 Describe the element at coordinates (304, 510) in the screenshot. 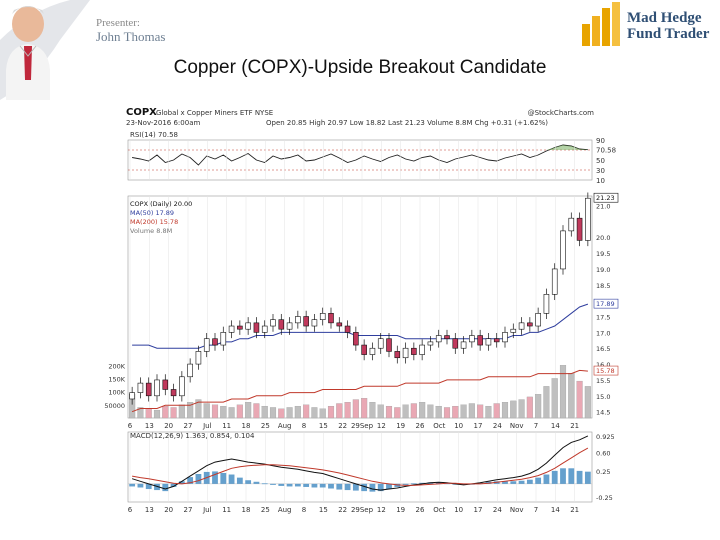

I see `macd-x-label: 8` at that location.